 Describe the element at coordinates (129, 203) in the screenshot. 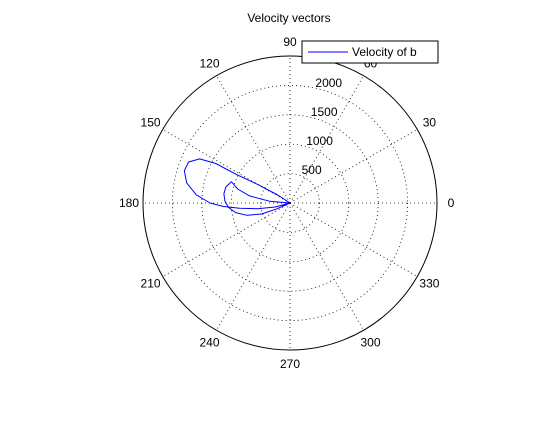

I see `angle-label-6: 180` at that location.